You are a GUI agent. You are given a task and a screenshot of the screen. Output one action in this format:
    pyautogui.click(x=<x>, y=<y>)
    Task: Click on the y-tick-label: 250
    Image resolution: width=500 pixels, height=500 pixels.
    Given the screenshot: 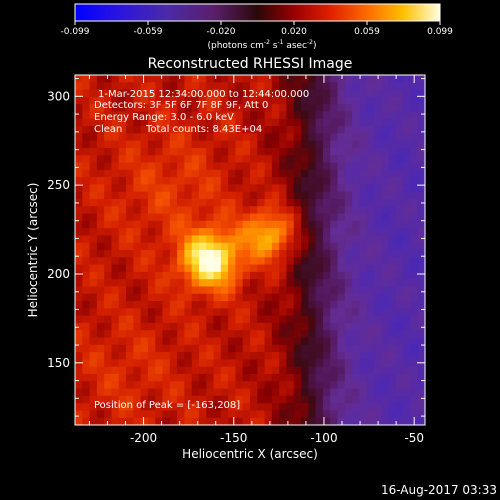 What is the action you would take?
    pyautogui.click(x=58, y=185)
    